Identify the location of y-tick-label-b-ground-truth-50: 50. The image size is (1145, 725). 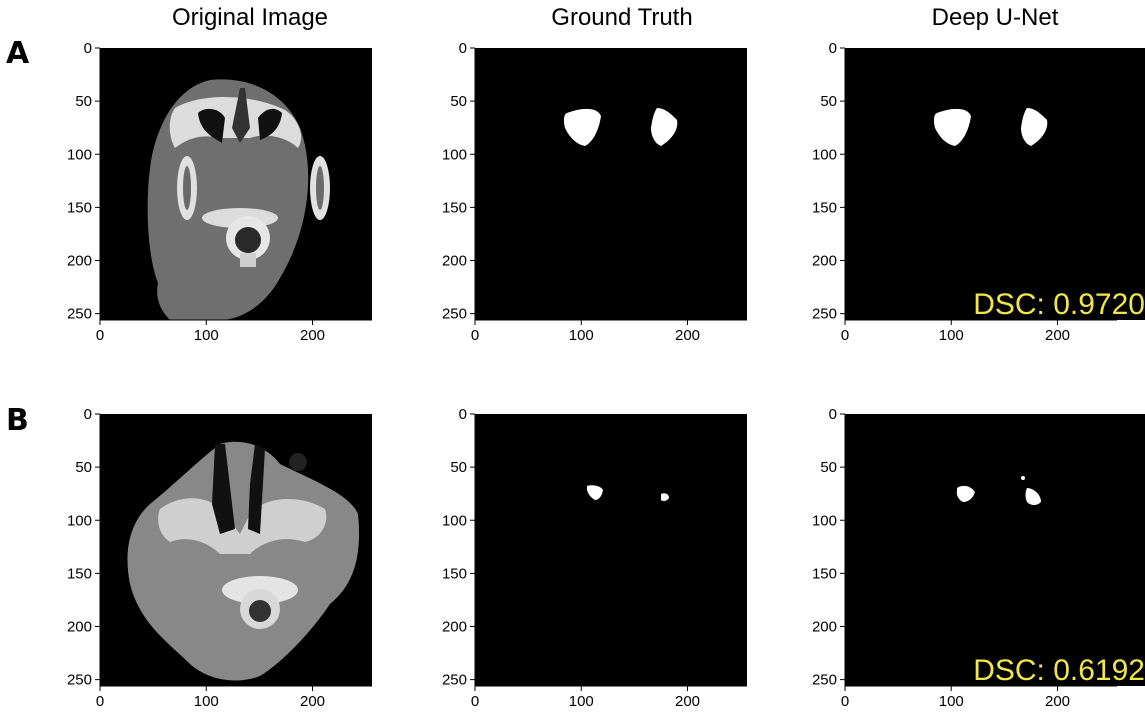
(458, 467).